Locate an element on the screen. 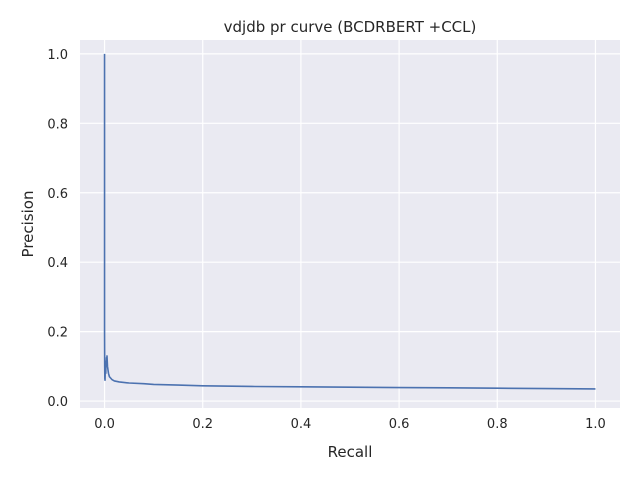 The width and height of the screenshot is (640, 480). x-tick-labels: 0.0 0.2 0.4 0.6 0.8 1.0 is located at coordinates (350, 424).